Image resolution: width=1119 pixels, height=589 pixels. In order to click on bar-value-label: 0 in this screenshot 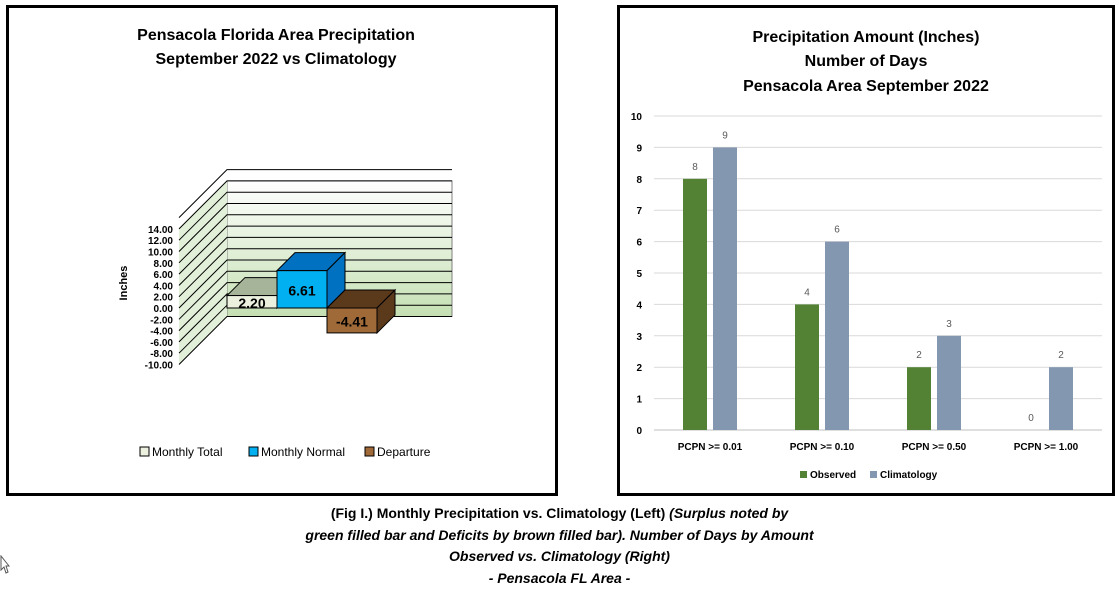, I will do `click(1031, 418)`.